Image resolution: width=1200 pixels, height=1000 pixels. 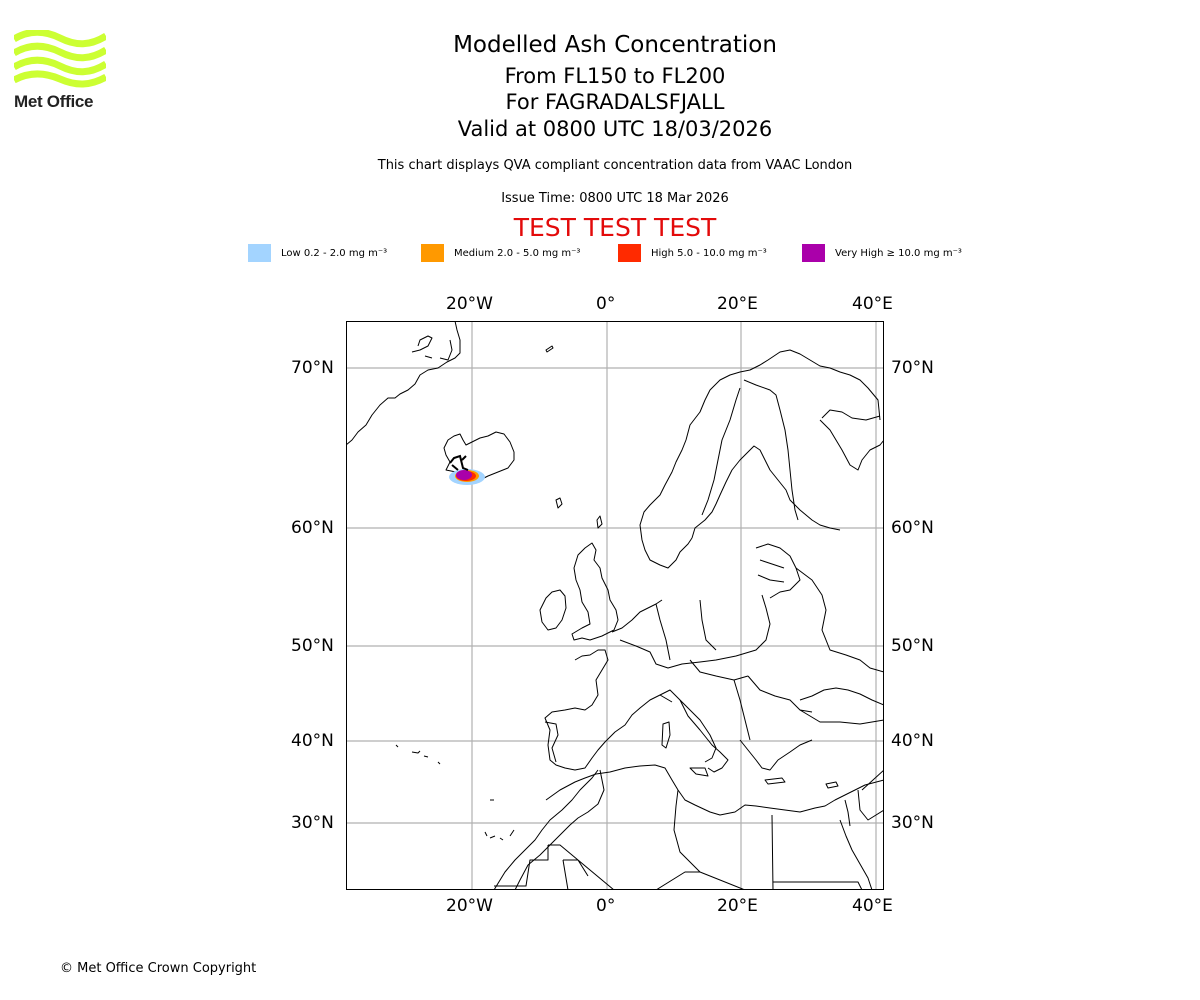 I want to click on italy-coast, so click(x=694, y=733).